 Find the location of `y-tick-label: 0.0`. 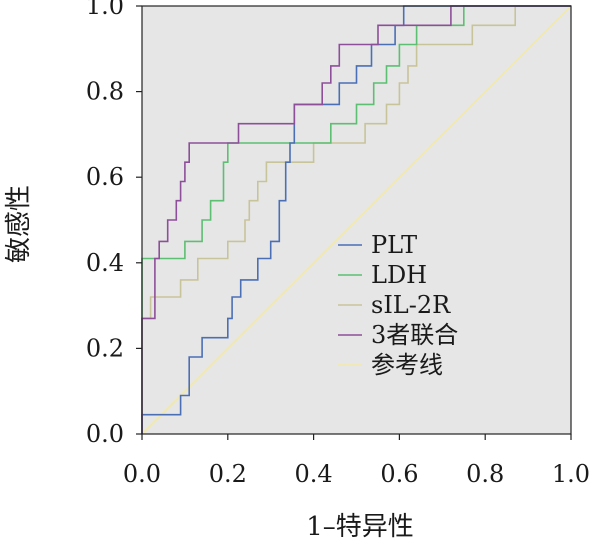

y-tick-label: 0.0 is located at coordinates (105, 434).